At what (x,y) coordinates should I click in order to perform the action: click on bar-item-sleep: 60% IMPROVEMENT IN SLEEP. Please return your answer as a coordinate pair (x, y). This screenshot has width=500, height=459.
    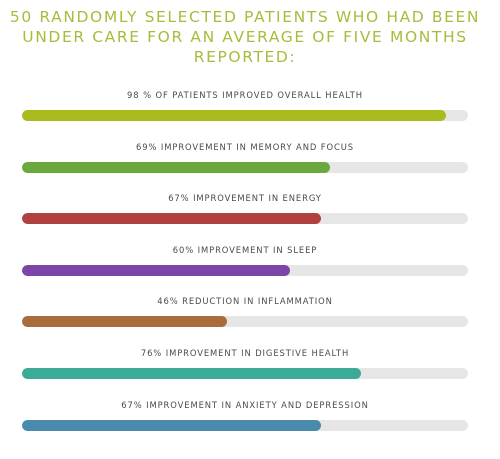
    Looking at the image, I should click on (245, 270).